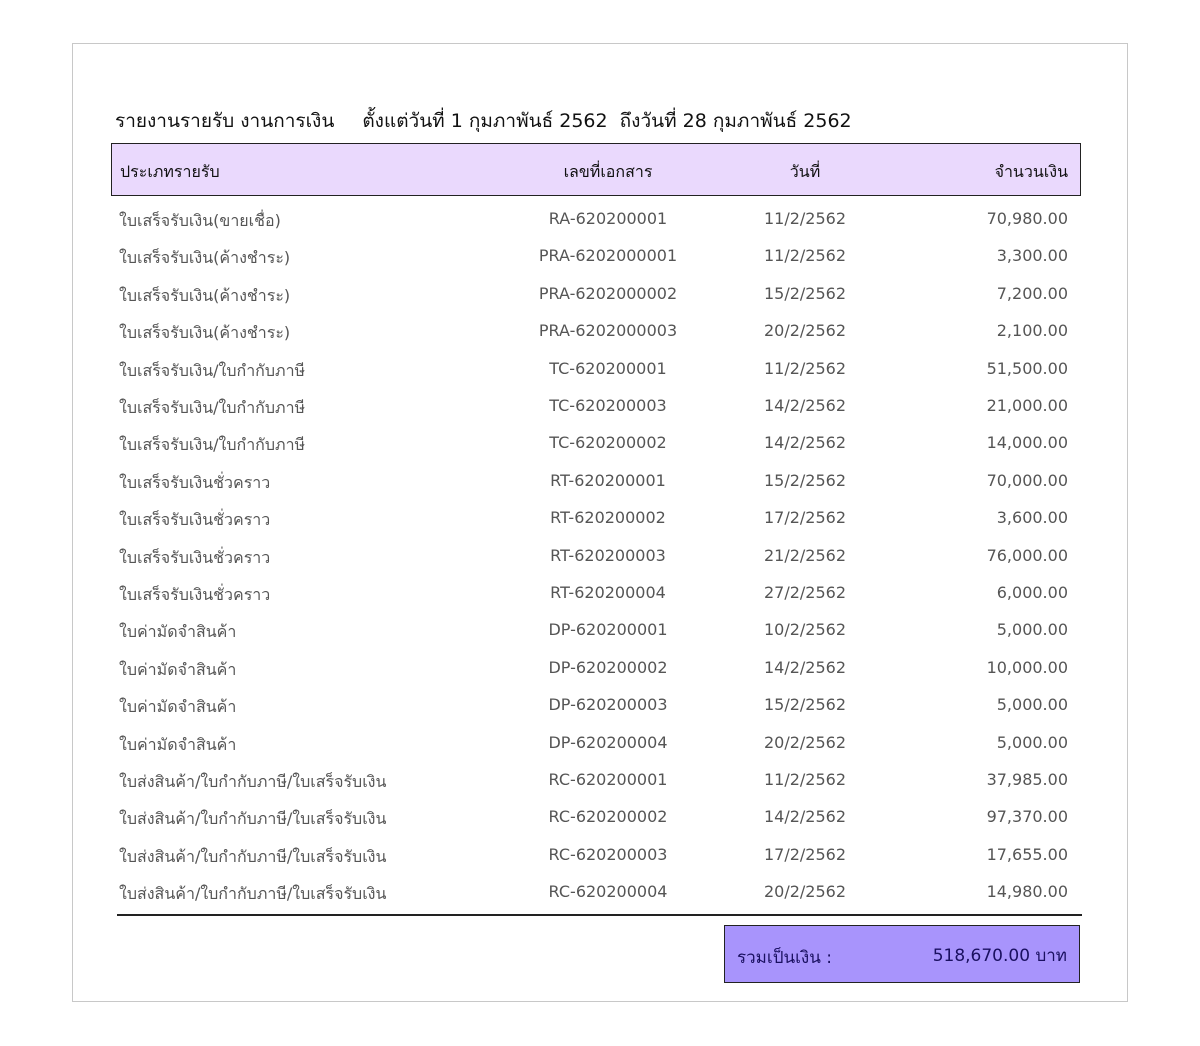 Image resolution: width=1200 pixels, height=1046 pixels. I want to click on cell-date: 27/2/2562, so click(805, 592).